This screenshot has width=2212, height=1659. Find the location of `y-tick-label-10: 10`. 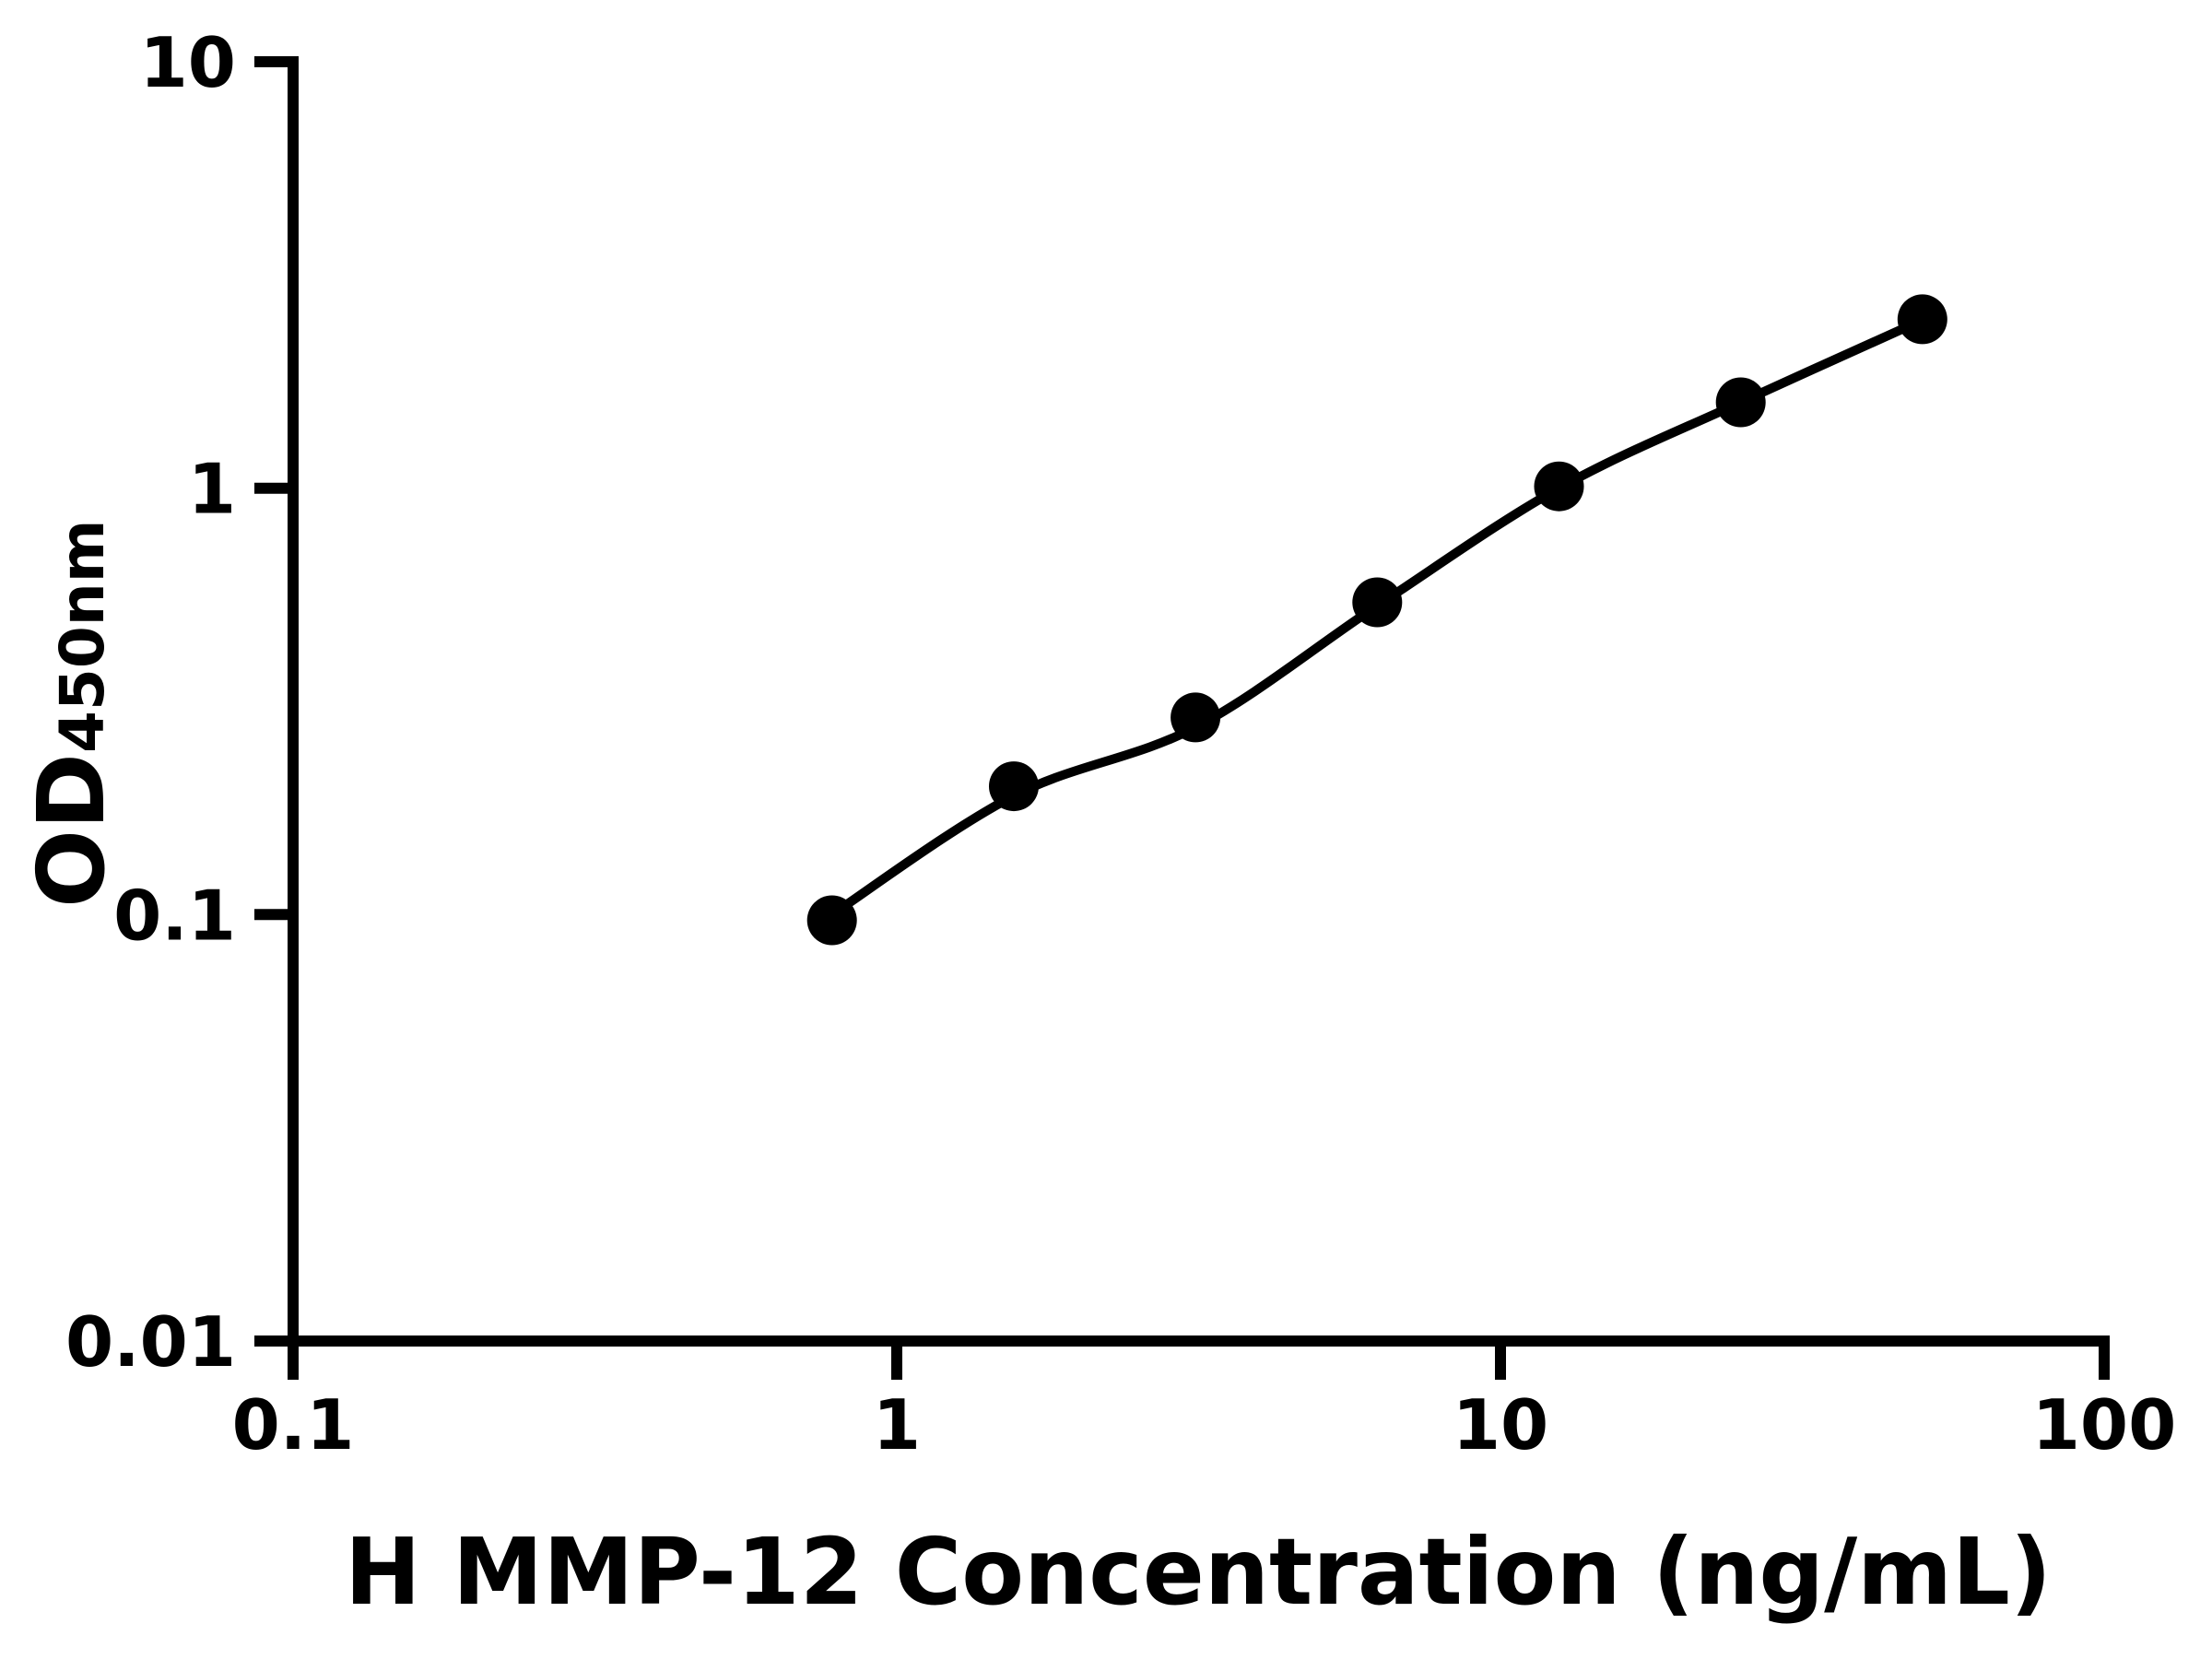

y-tick-label-10: 10 is located at coordinates (188, 62).